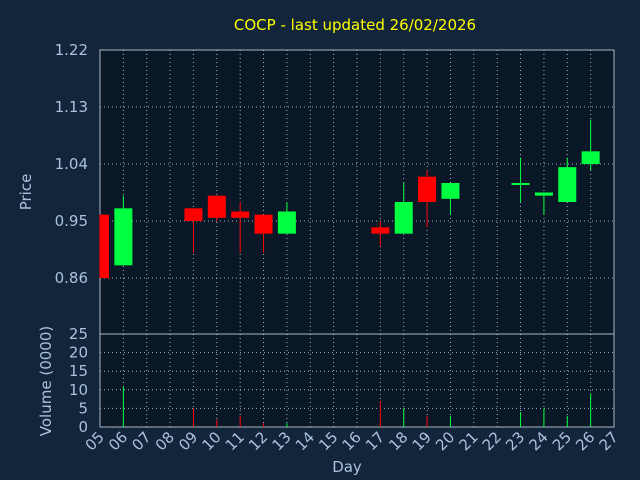 The width and height of the screenshot is (640, 480). What do you see at coordinates (355, 25) in the screenshot?
I see `chart-title: COCP - last updated 26/02/2026` at bounding box center [355, 25].